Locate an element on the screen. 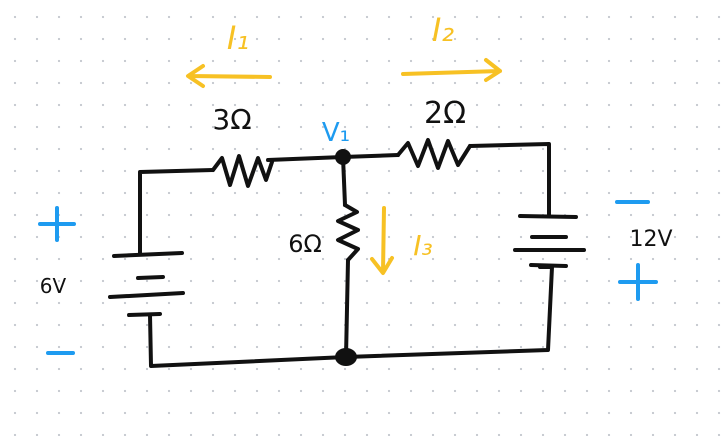 The image size is (722, 436). wire-3ohm-to-v1 is located at coordinates (305, 158).